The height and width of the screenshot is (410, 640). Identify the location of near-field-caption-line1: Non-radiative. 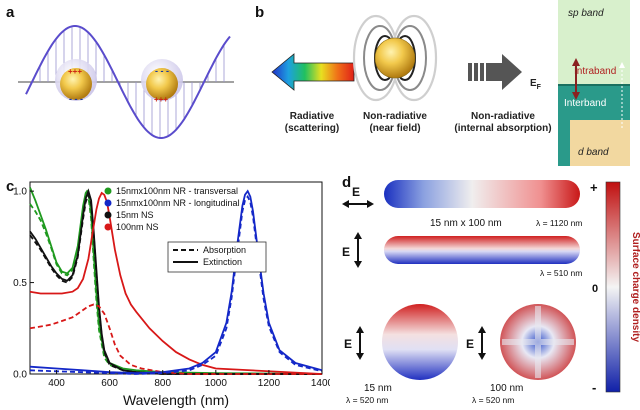
(395, 116).